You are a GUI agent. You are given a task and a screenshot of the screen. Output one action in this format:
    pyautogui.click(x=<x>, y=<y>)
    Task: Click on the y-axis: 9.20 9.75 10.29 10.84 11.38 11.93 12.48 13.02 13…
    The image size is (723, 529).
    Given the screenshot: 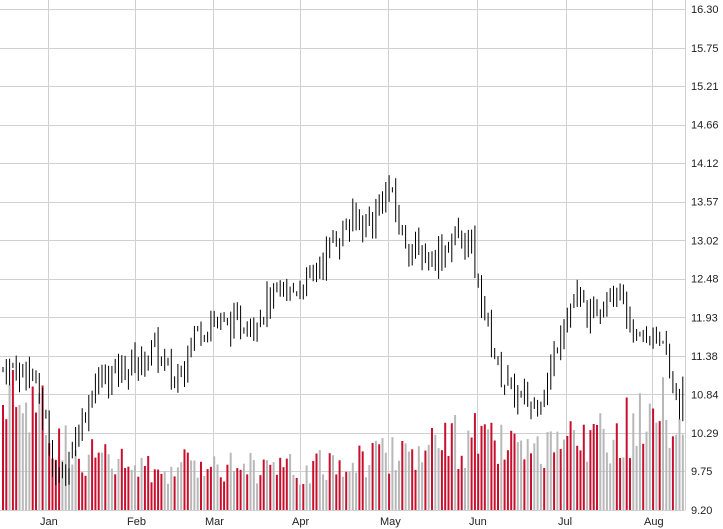 What is the action you would take?
    pyautogui.click(x=705, y=260)
    